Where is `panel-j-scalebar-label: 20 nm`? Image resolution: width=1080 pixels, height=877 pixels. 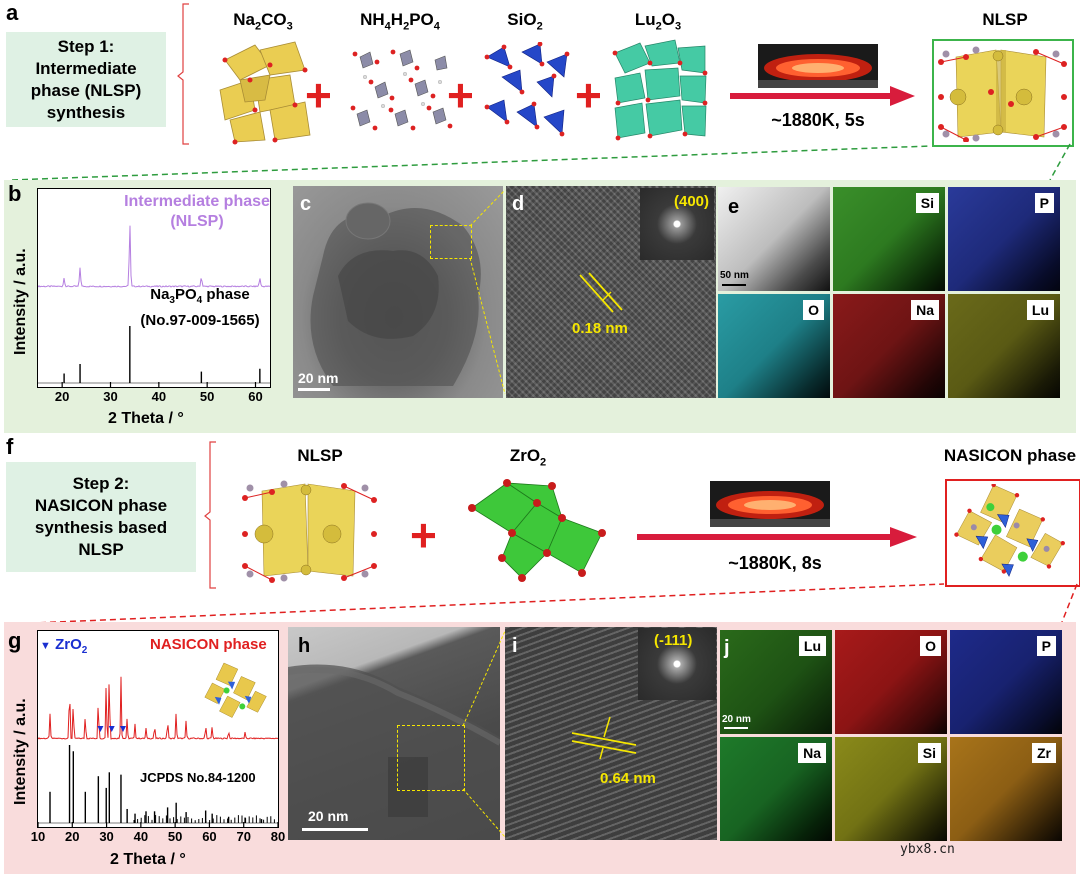 panel-j-scalebar-label: 20 nm is located at coordinates (736, 719).